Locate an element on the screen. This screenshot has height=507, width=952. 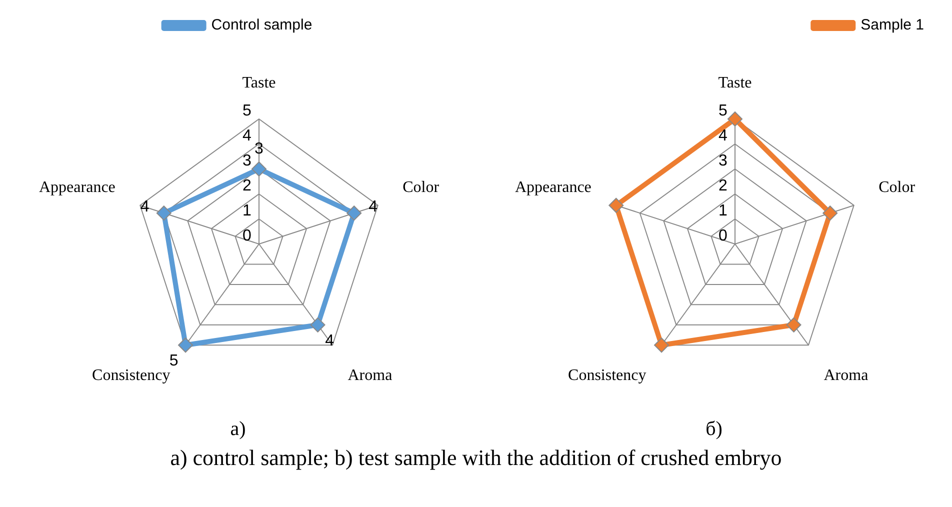
text: a) is located at coordinates (238, 429).